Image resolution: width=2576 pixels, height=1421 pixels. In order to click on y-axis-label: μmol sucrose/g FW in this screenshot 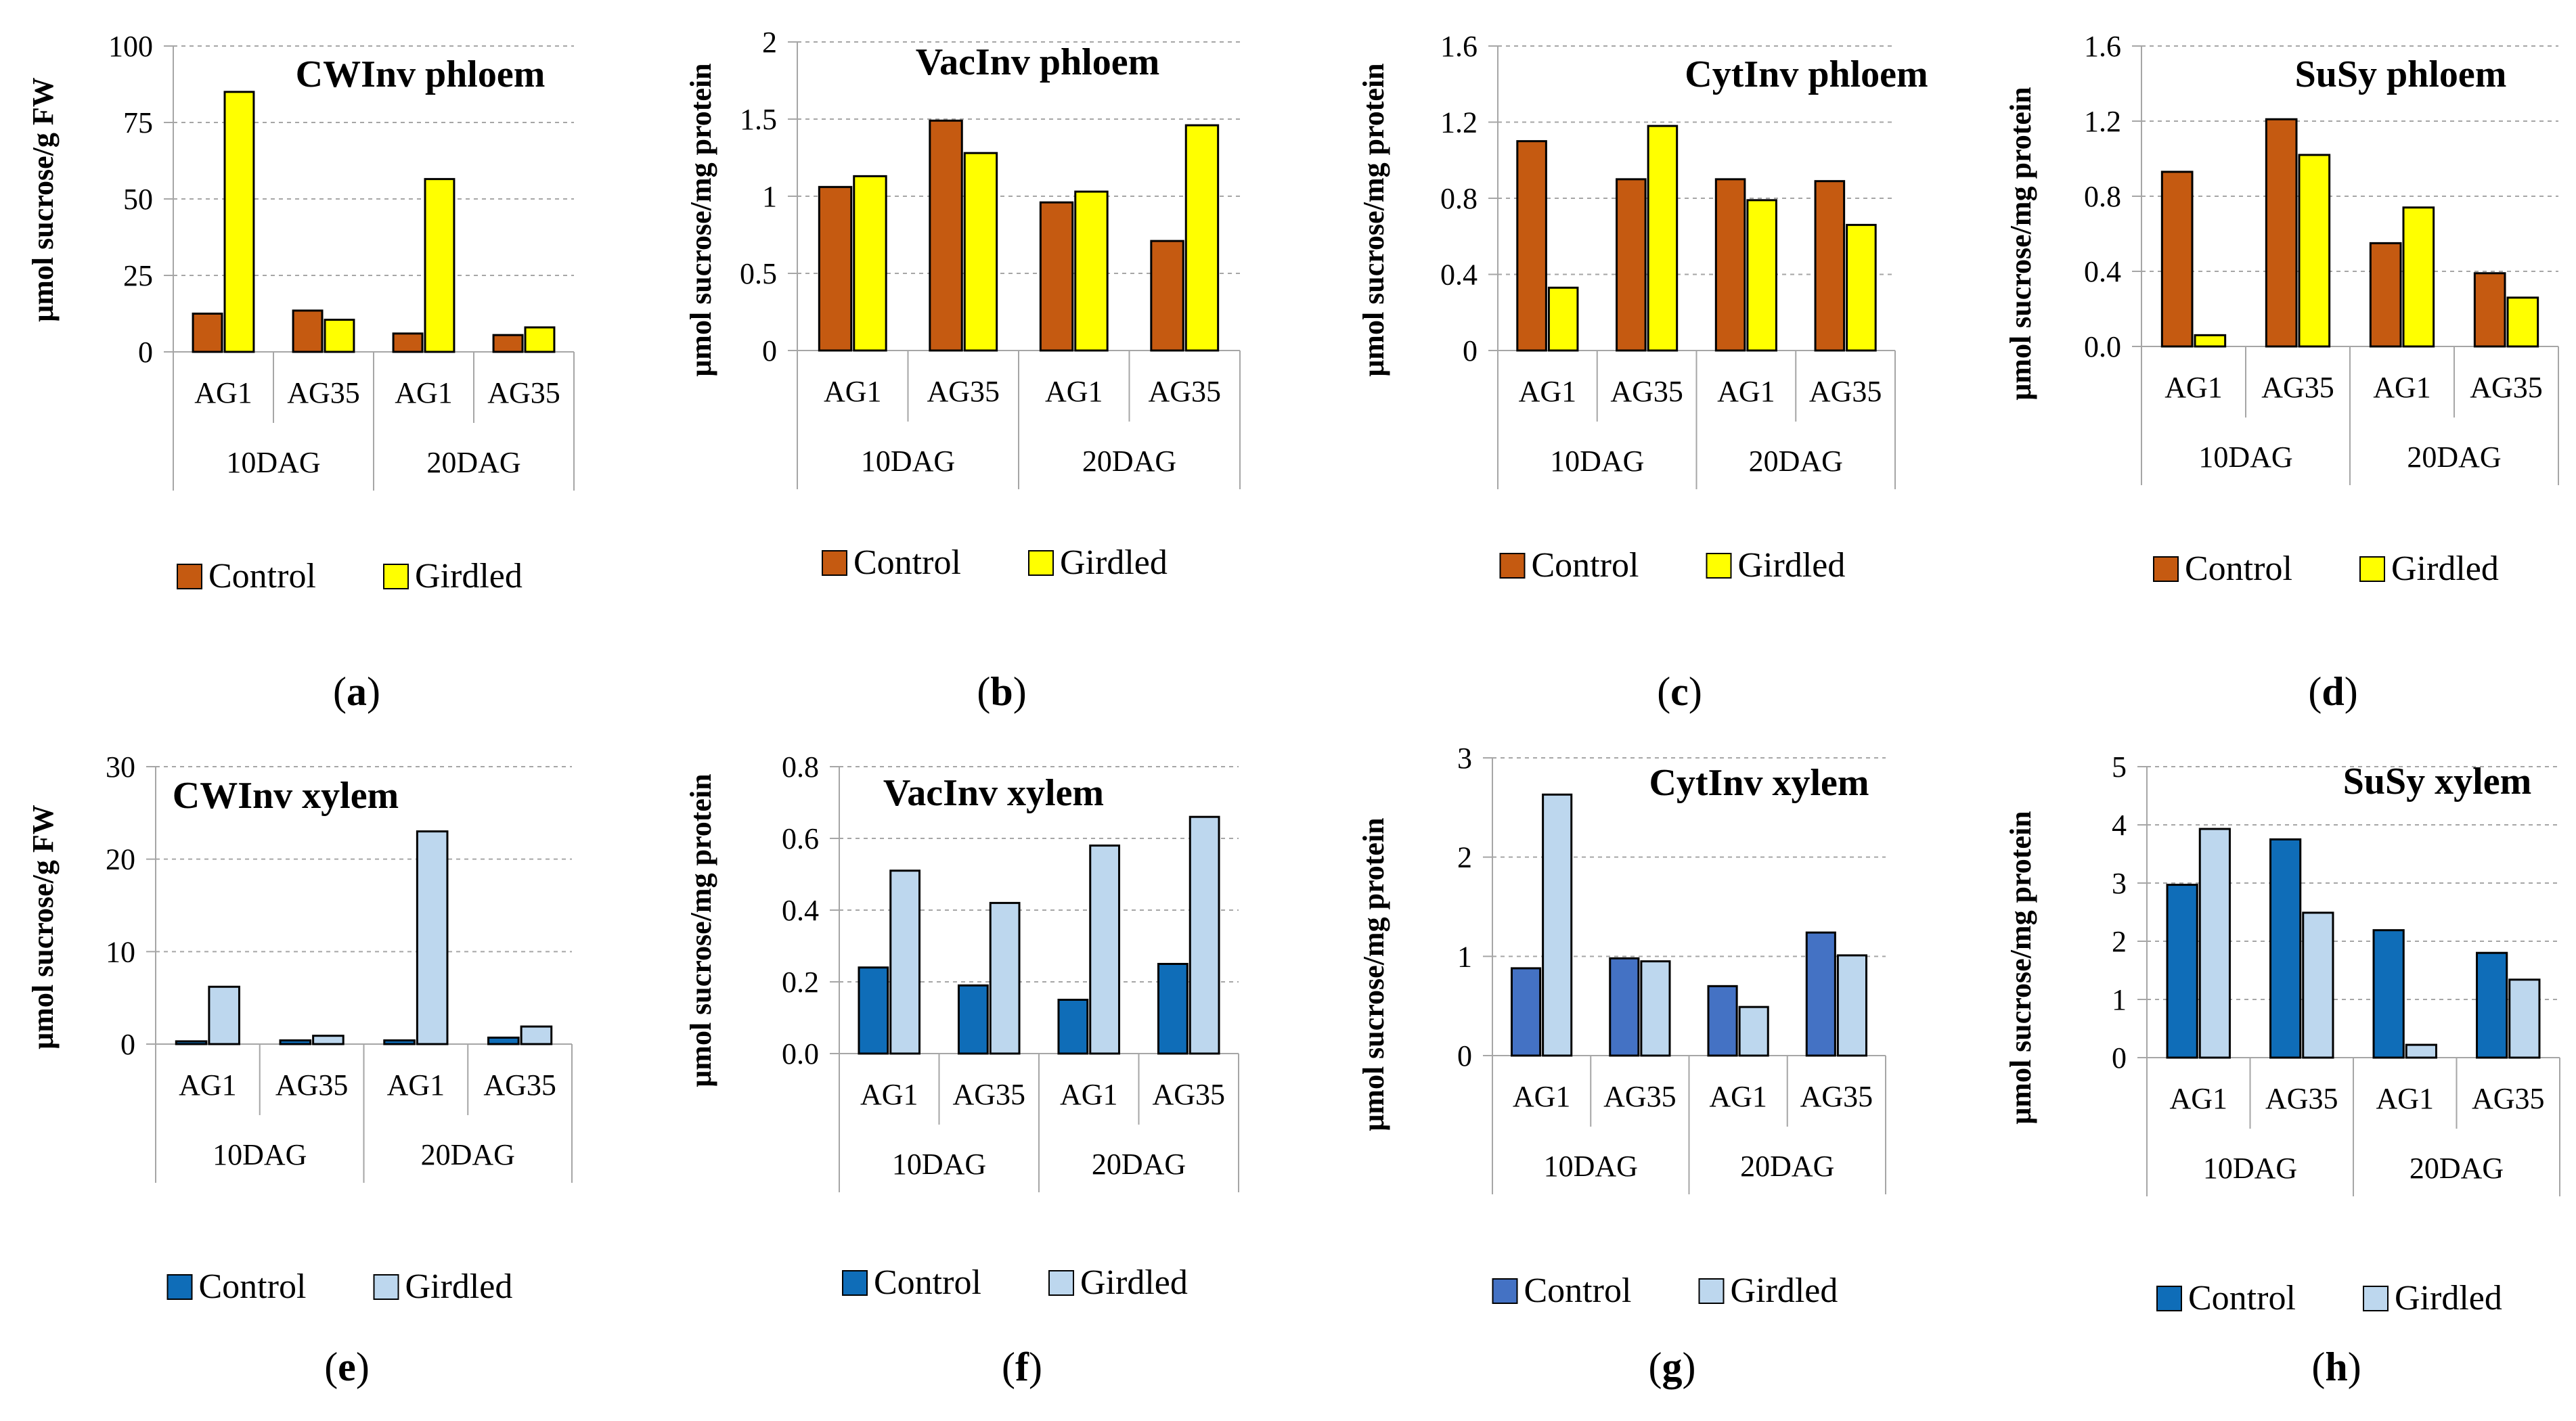, I will do `click(43, 199)`.